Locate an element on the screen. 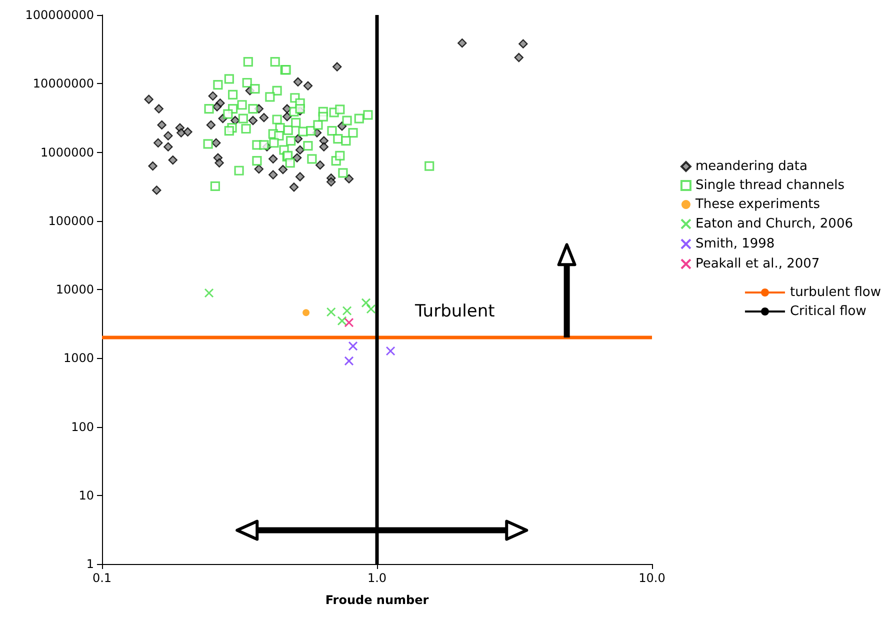 This screenshot has height=618, width=888. legend-label: Smith, 1998 is located at coordinates (735, 244).